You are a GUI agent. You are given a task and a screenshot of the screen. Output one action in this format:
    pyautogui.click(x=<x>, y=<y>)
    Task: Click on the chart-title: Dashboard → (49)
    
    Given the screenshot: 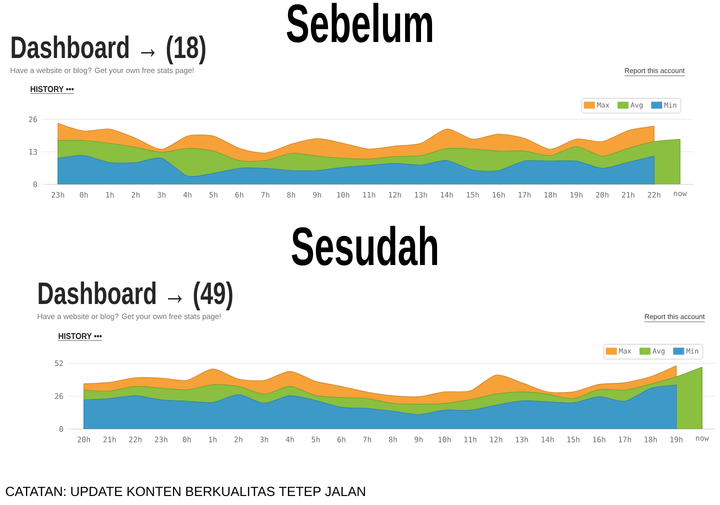 What is the action you would take?
    pyautogui.click(x=135, y=296)
    